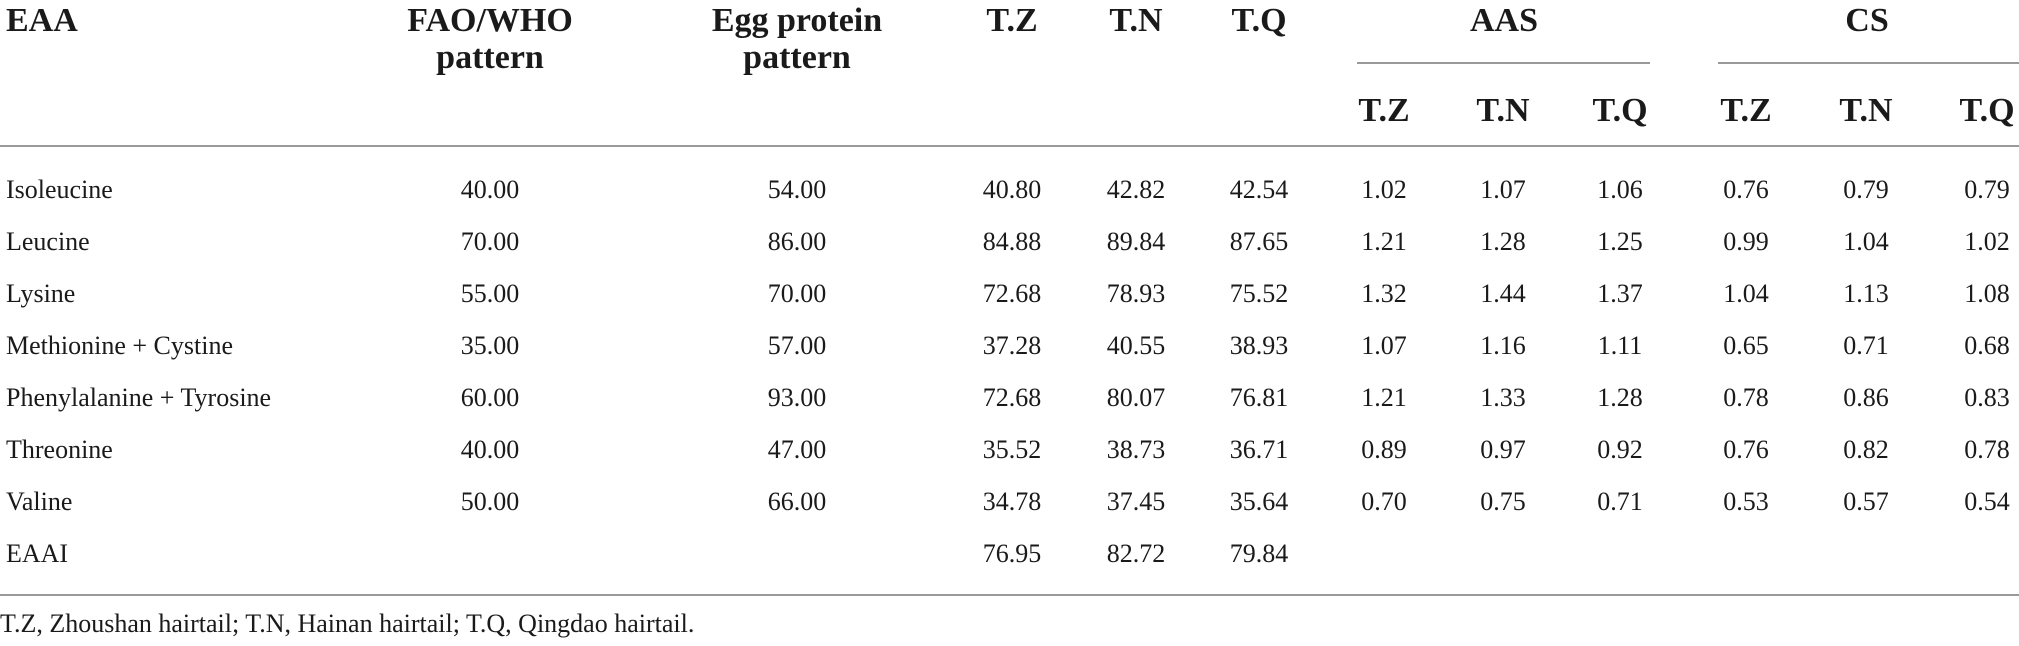 Image resolution: width=2019 pixels, height=646 pixels. What do you see at coordinates (797, 20) in the screenshot?
I see `header-egg-line1: Egg protein` at bounding box center [797, 20].